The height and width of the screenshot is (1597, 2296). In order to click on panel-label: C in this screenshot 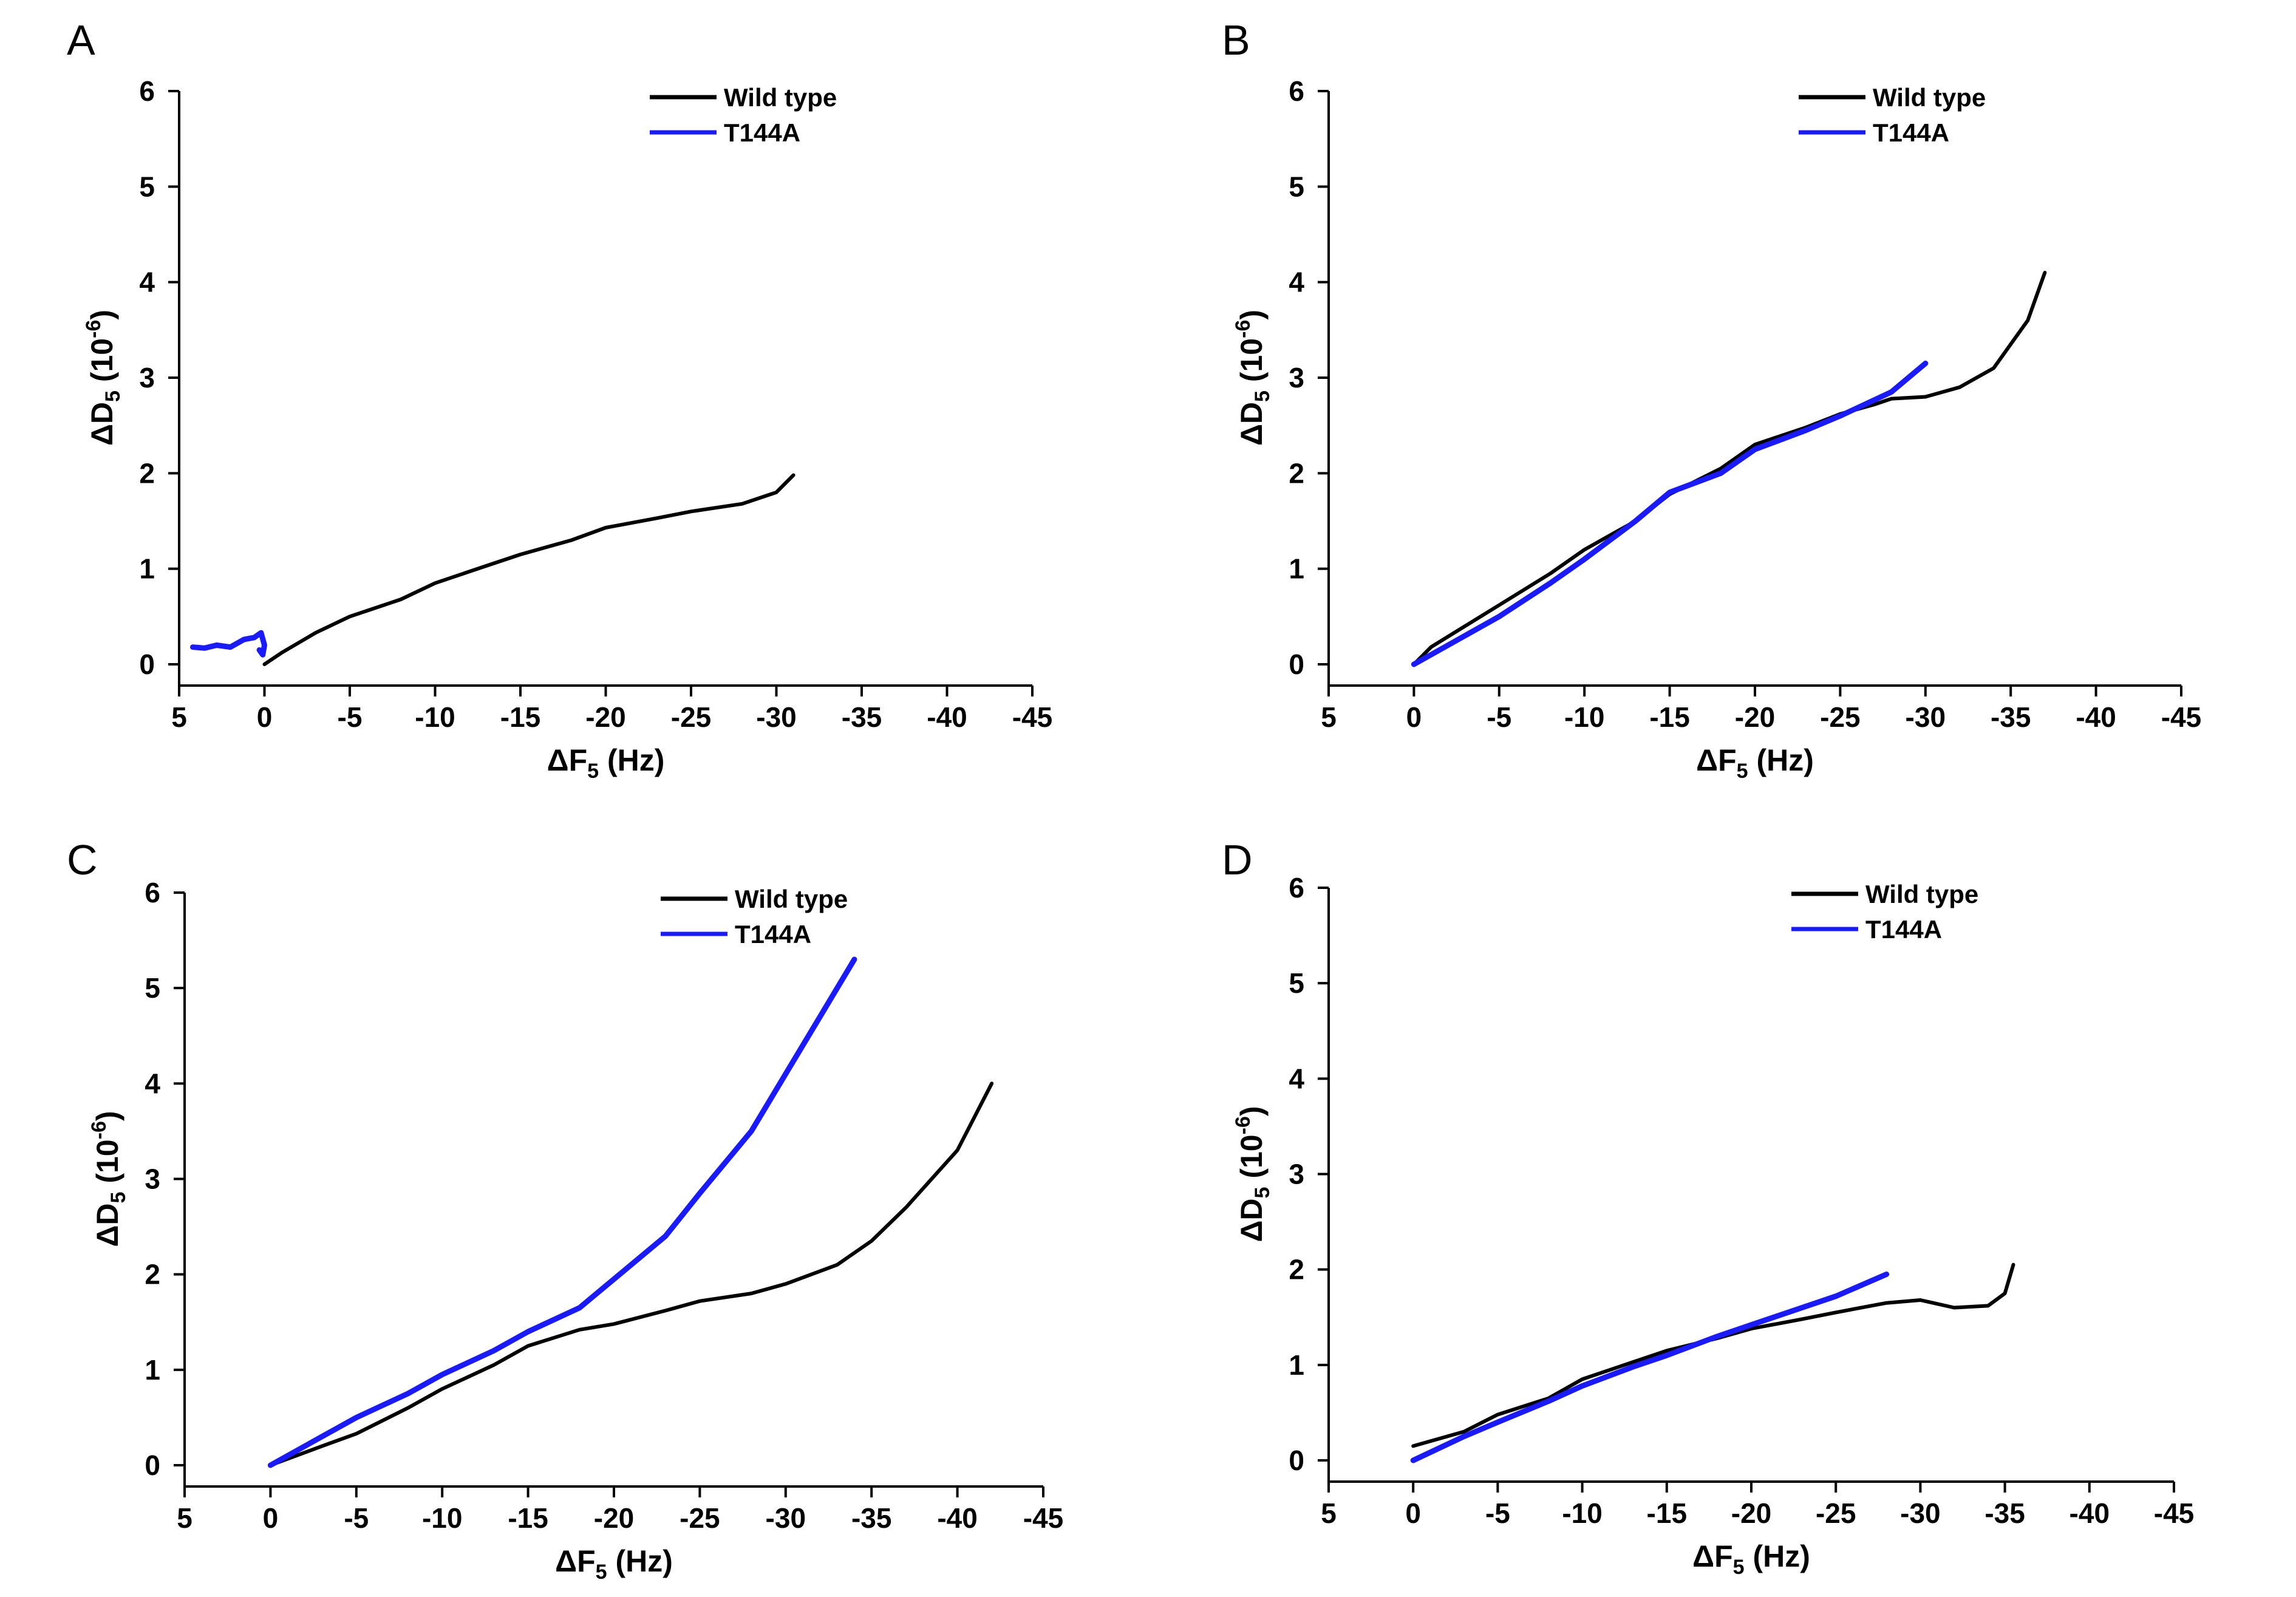, I will do `click(82, 860)`.